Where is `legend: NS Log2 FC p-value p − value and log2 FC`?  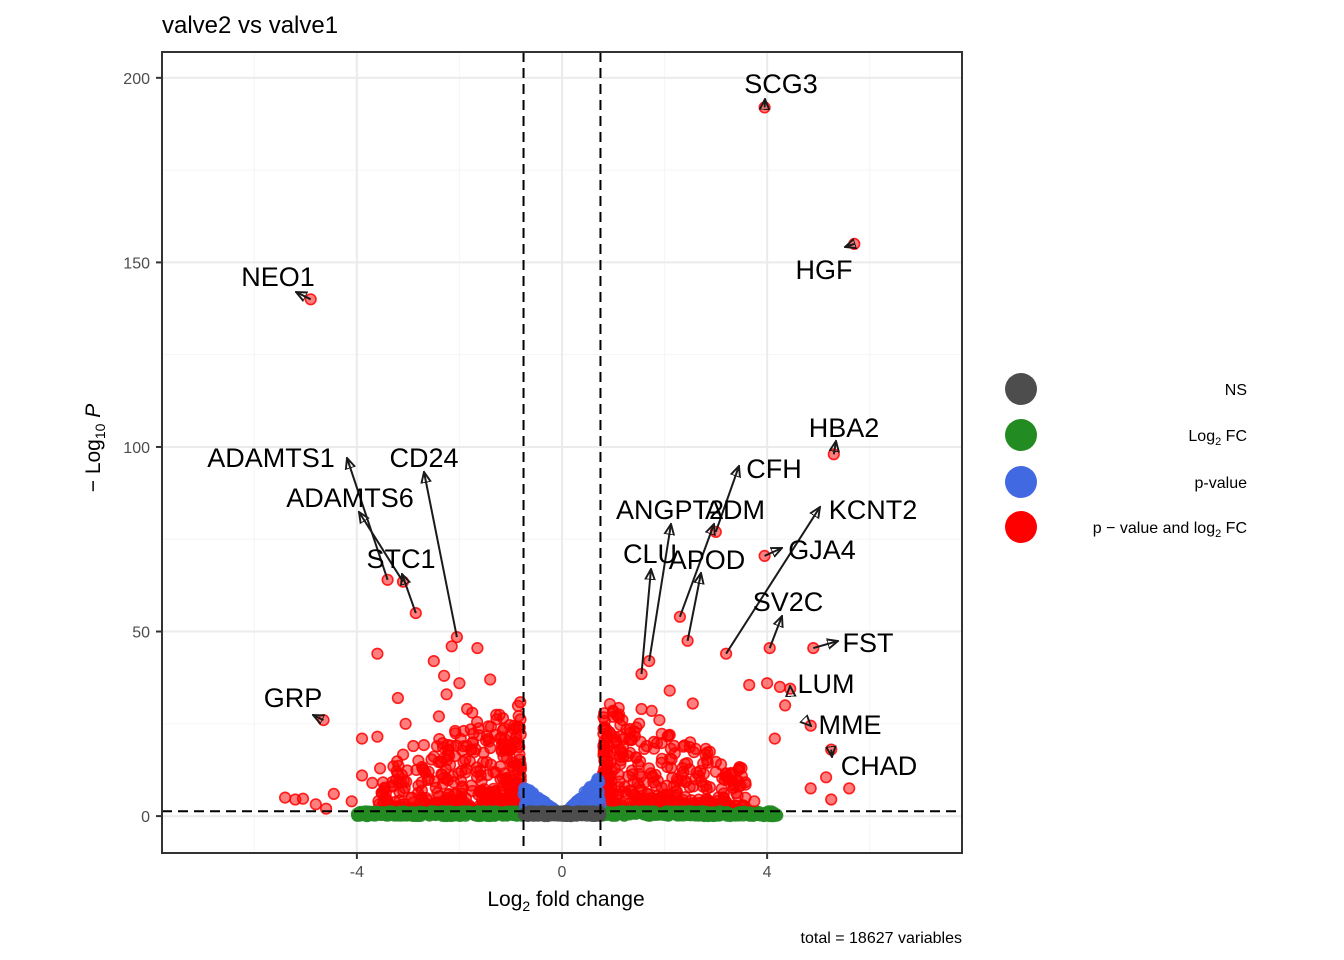
legend: NS Log2 FC p-value p − value and log2 FC is located at coordinates (1126, 458).